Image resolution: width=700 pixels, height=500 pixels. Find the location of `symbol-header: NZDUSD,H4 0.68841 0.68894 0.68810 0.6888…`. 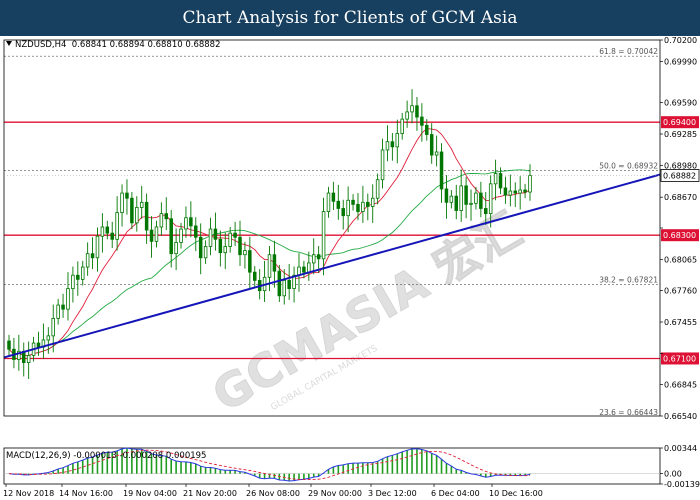

symbol-header: NZDUSD,H4 0.68841 0.68894 0.68810 0.6888… is located at coordinates (113, 45).